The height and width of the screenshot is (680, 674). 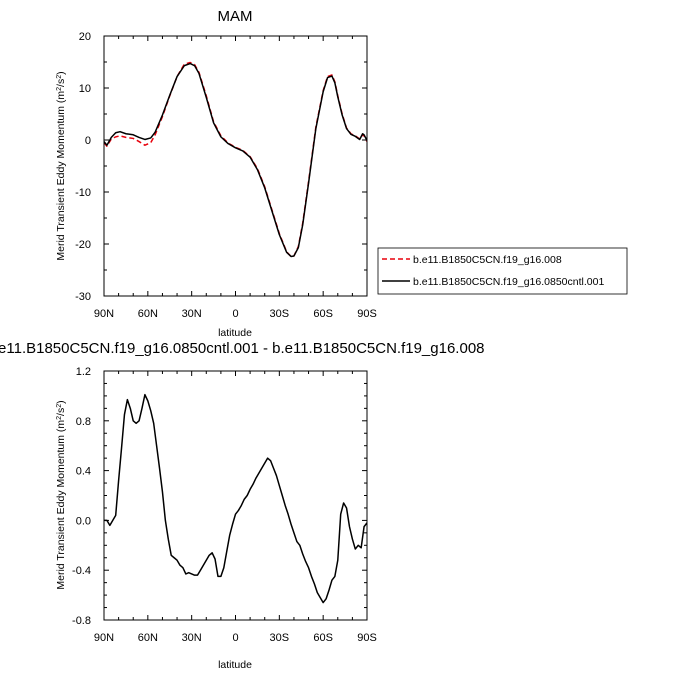 I want to click on top-x-tick-label: 30S, so click(x=280, y=314).